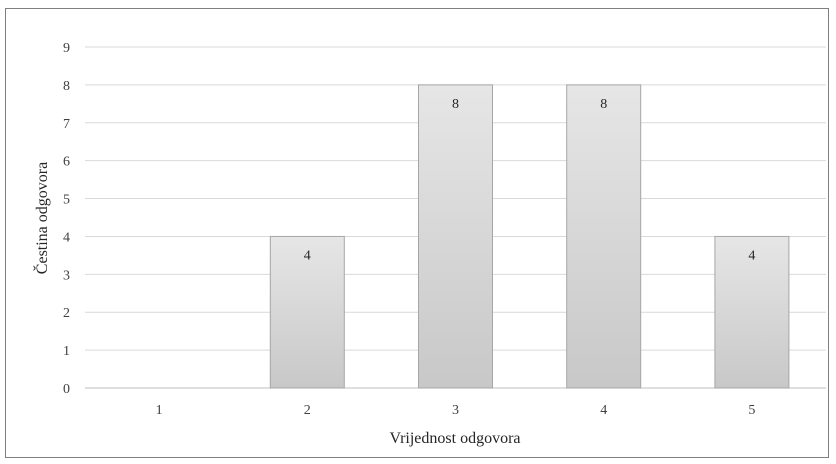  What do you see at coordinates (66, 389) in the screenshot?
I see `y-tick-label: 0` at bounding box center [66, 389].